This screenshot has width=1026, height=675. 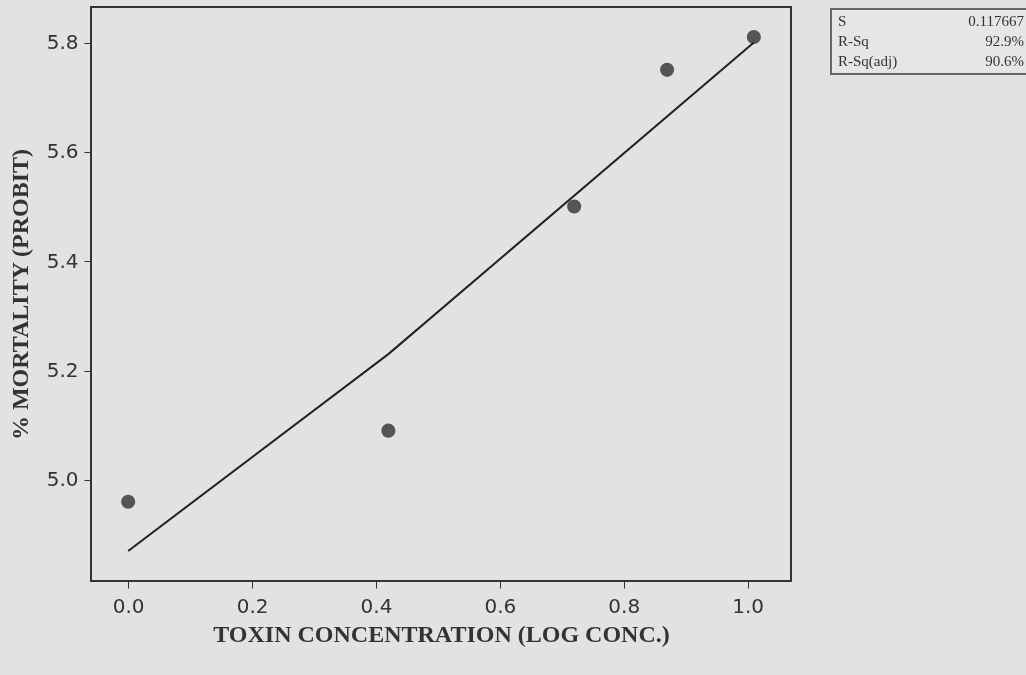 I want to click on text: 90.6%, so click(x=1004, y=61).